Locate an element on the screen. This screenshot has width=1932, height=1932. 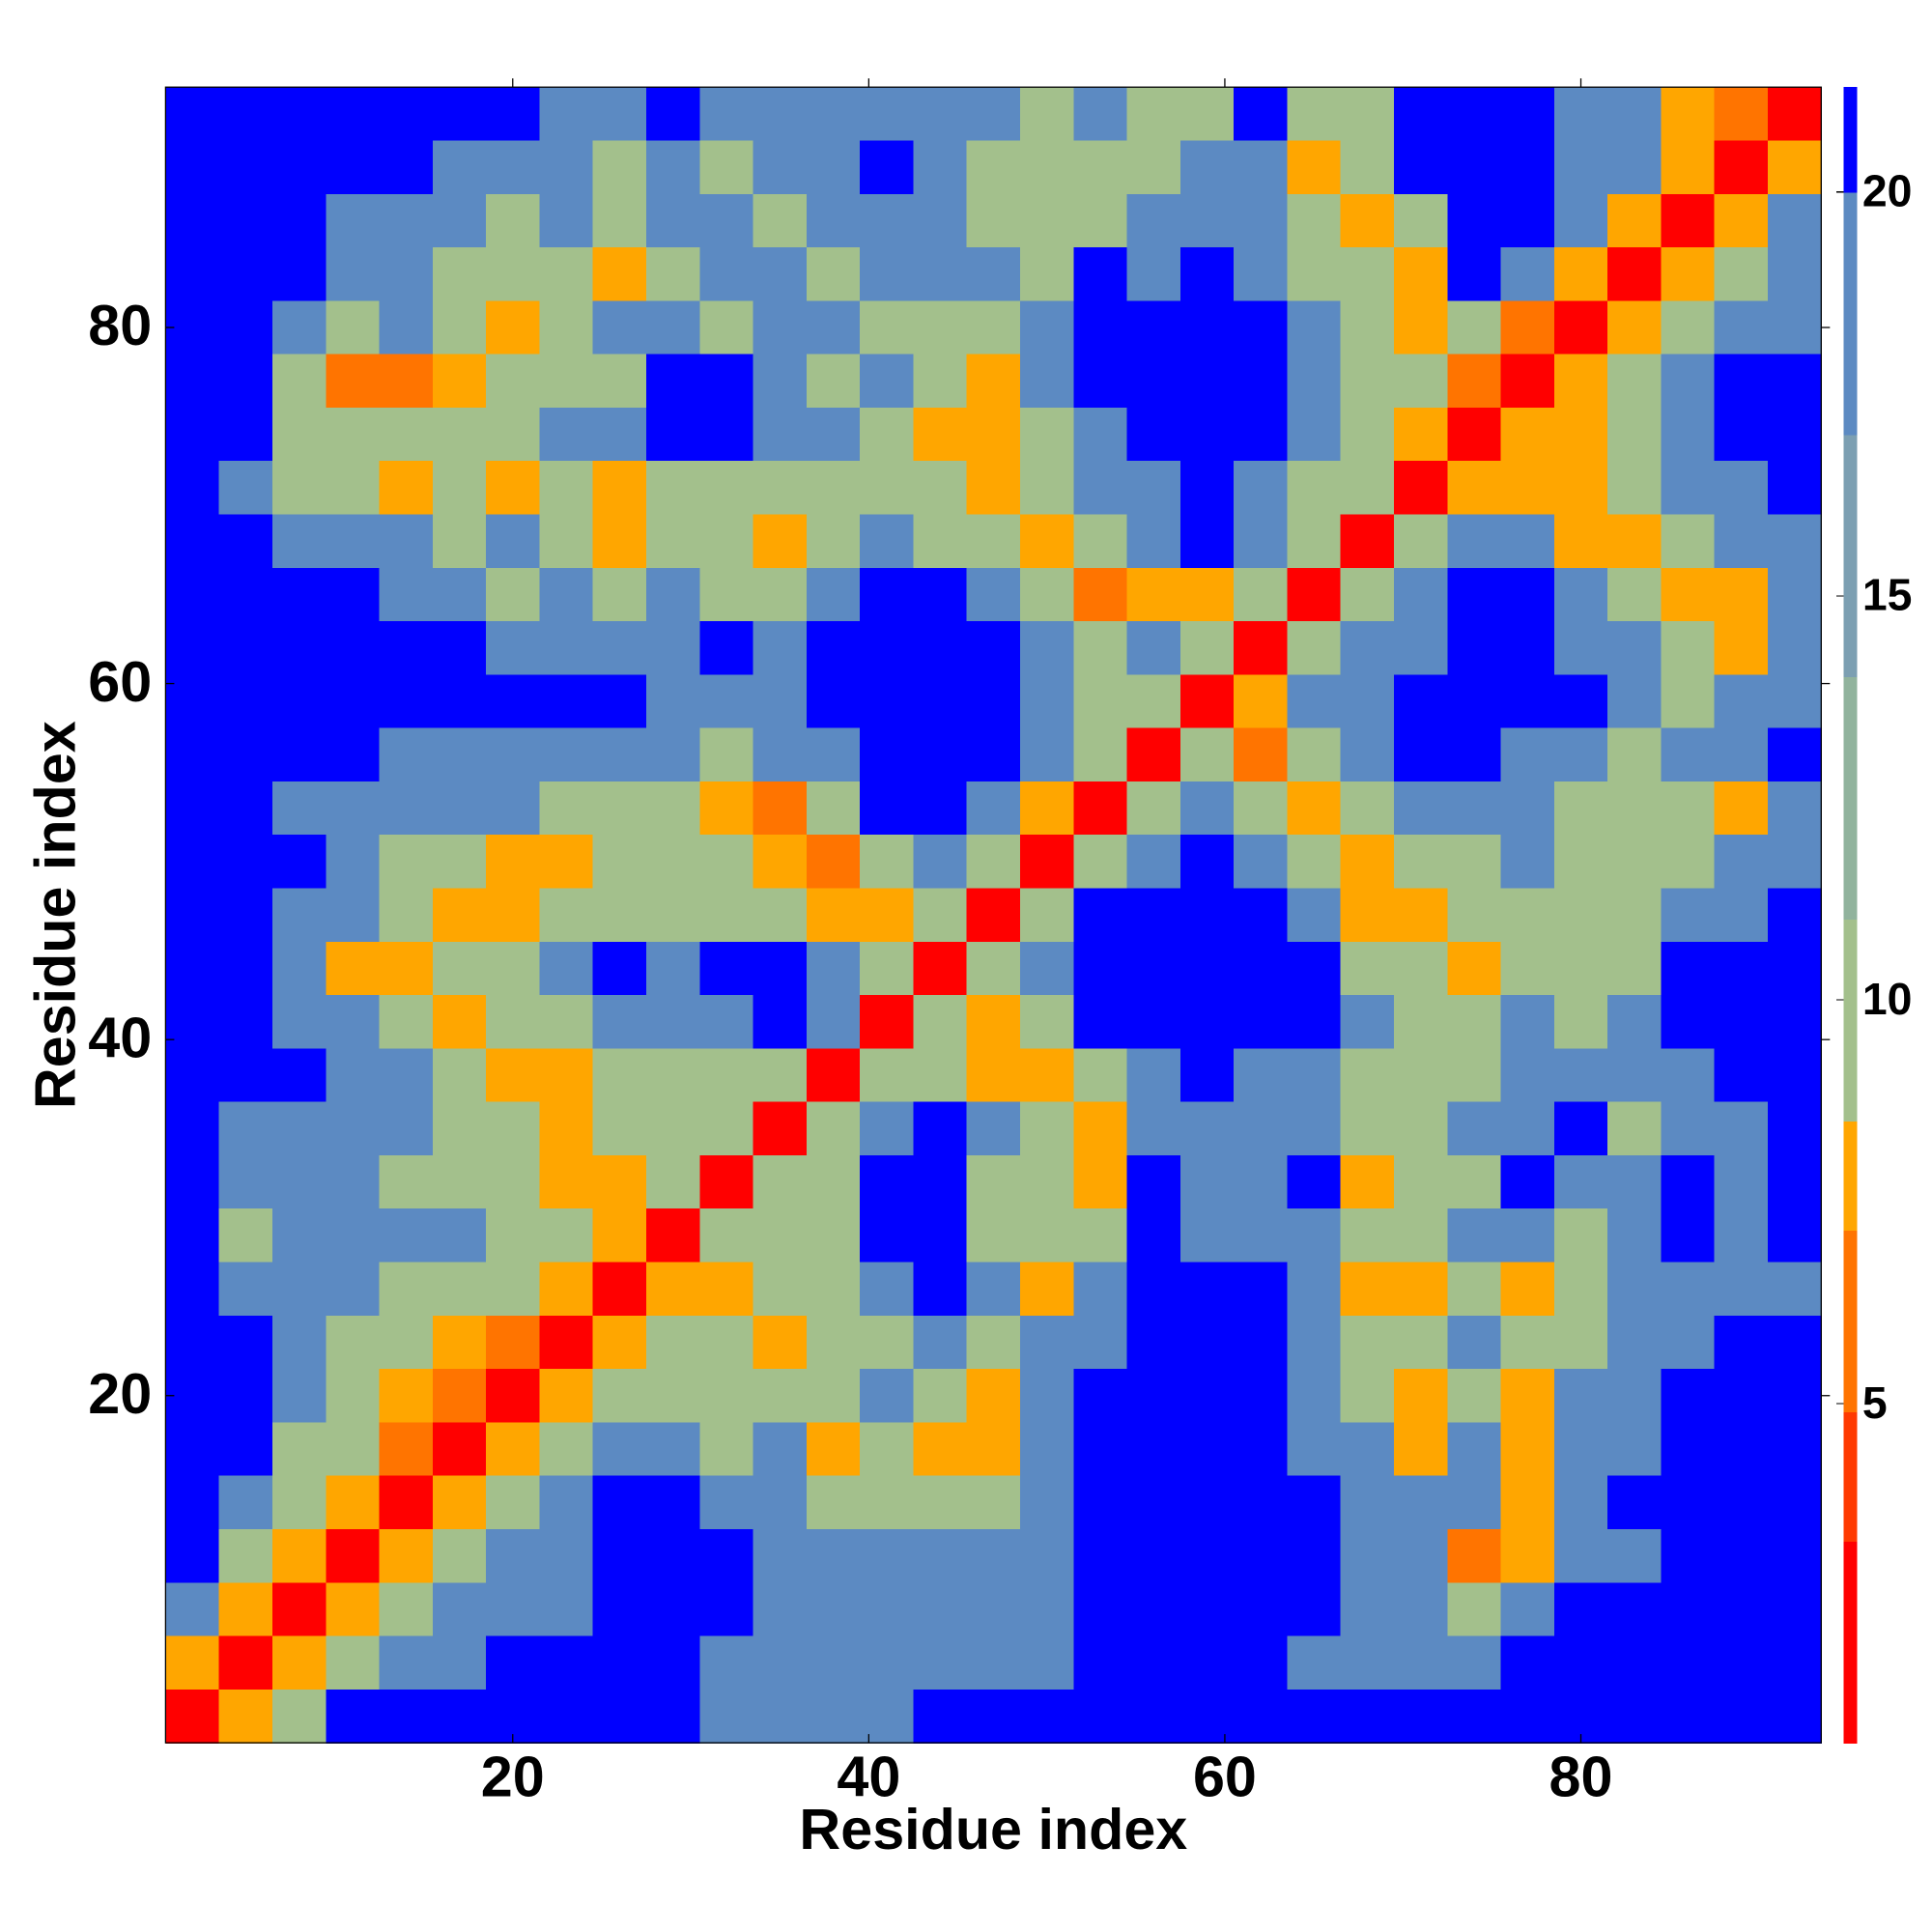
y-tick-label: 40 is located at coordinates (120, 1037).